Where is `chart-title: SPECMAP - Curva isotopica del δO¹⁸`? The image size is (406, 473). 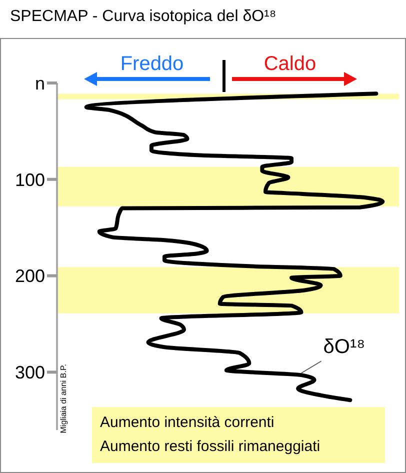
chart-title: SPECMAP - Curva isotopica del δO¹⁸ is located at coordinates (143, 17).